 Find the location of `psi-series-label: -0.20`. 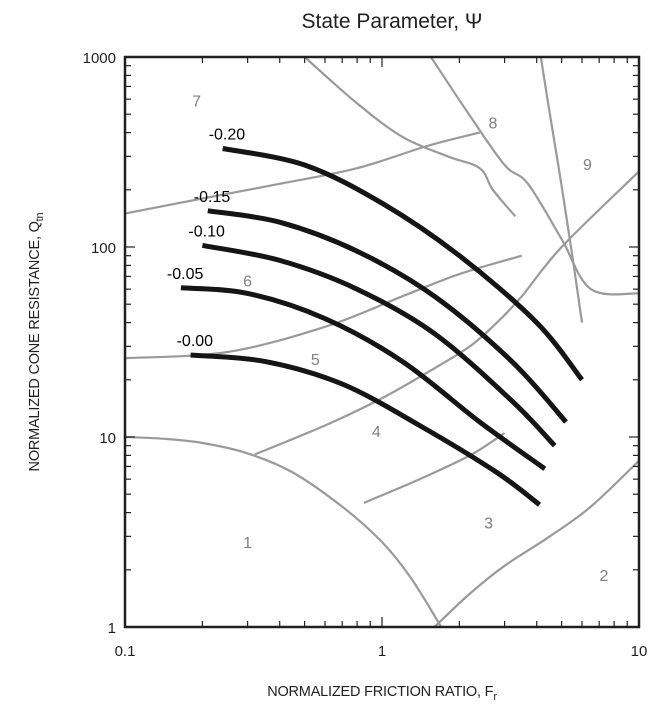

psi-series-label: -0.20 is located at coordinates (227, 135).